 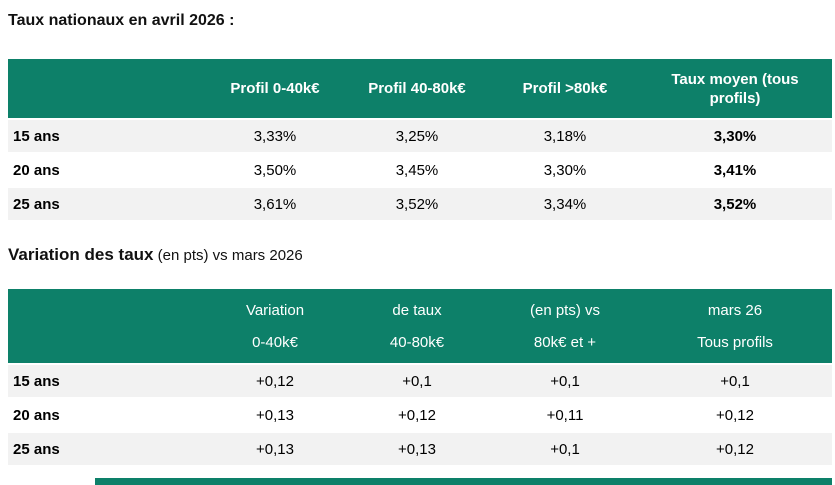 What do you see at coordinates (121, 20) in the screenshot?
I see `page-title: Taux nationaux en avril 2026 :` at bounding box center [121, 20].